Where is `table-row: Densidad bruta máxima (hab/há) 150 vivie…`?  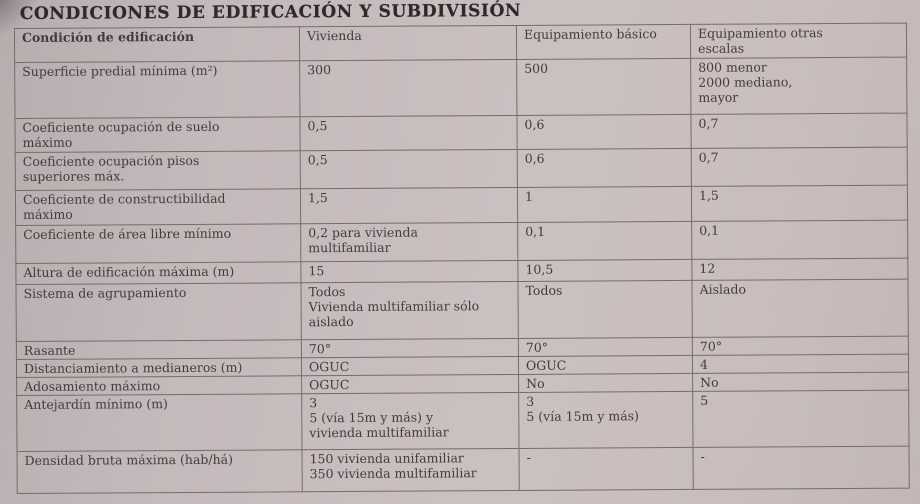 table-row: Densidad bruta máxima (hab/há) 150 vivie… is located at coordinates (463, 470).